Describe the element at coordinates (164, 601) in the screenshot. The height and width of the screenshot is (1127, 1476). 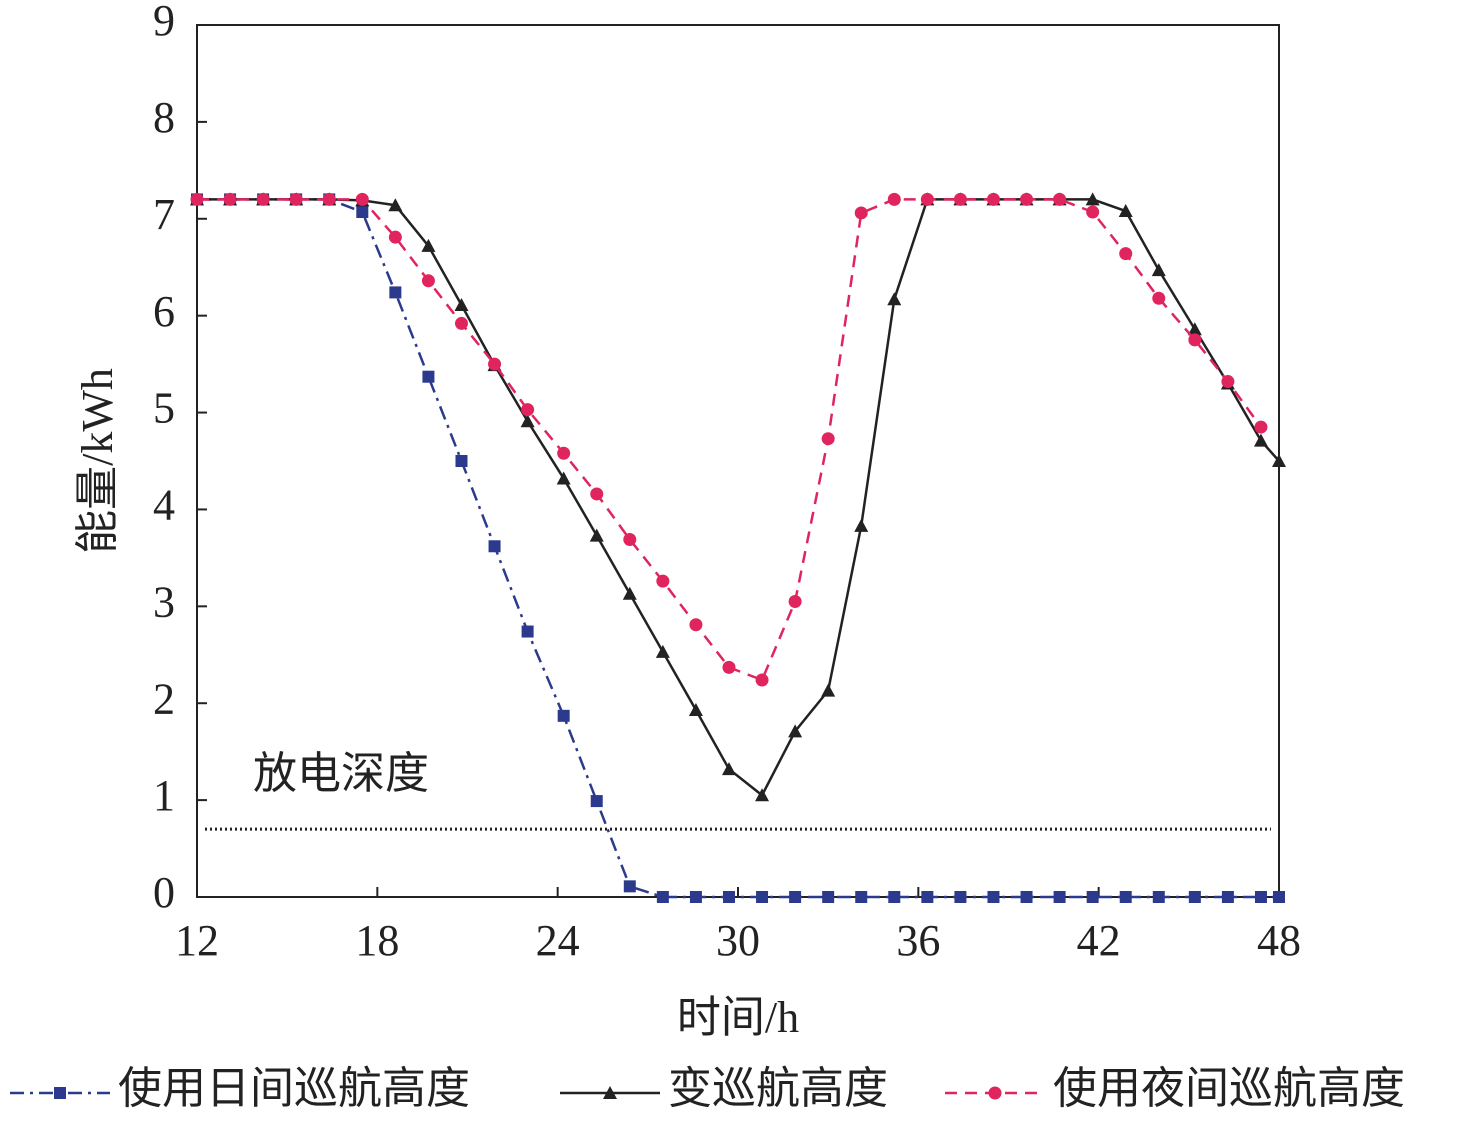
I see `y-tick-label: 3` at that location.